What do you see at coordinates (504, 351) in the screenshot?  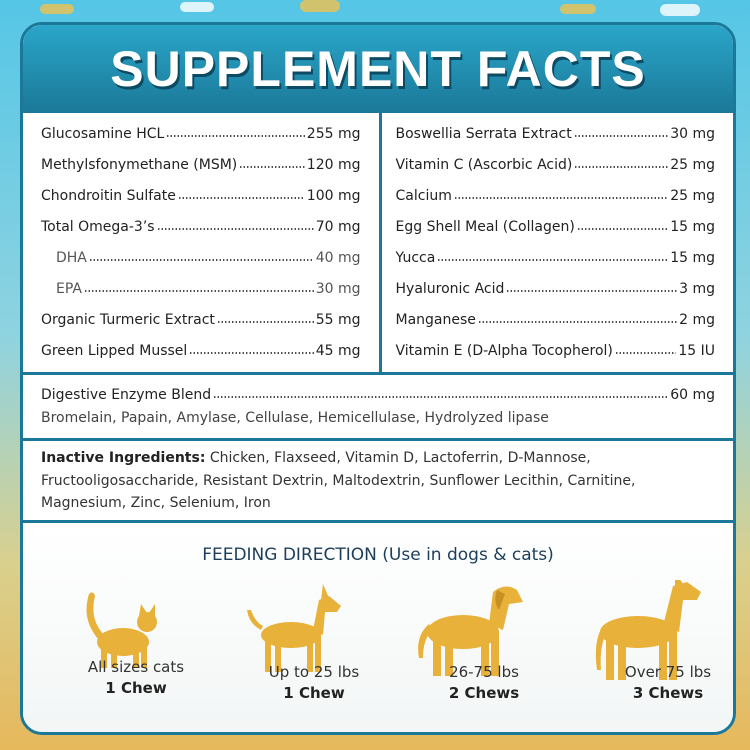 I see `ingredient: Vitamin E (D-Alpha Tocopherol)` at bounding box center [504, 351].